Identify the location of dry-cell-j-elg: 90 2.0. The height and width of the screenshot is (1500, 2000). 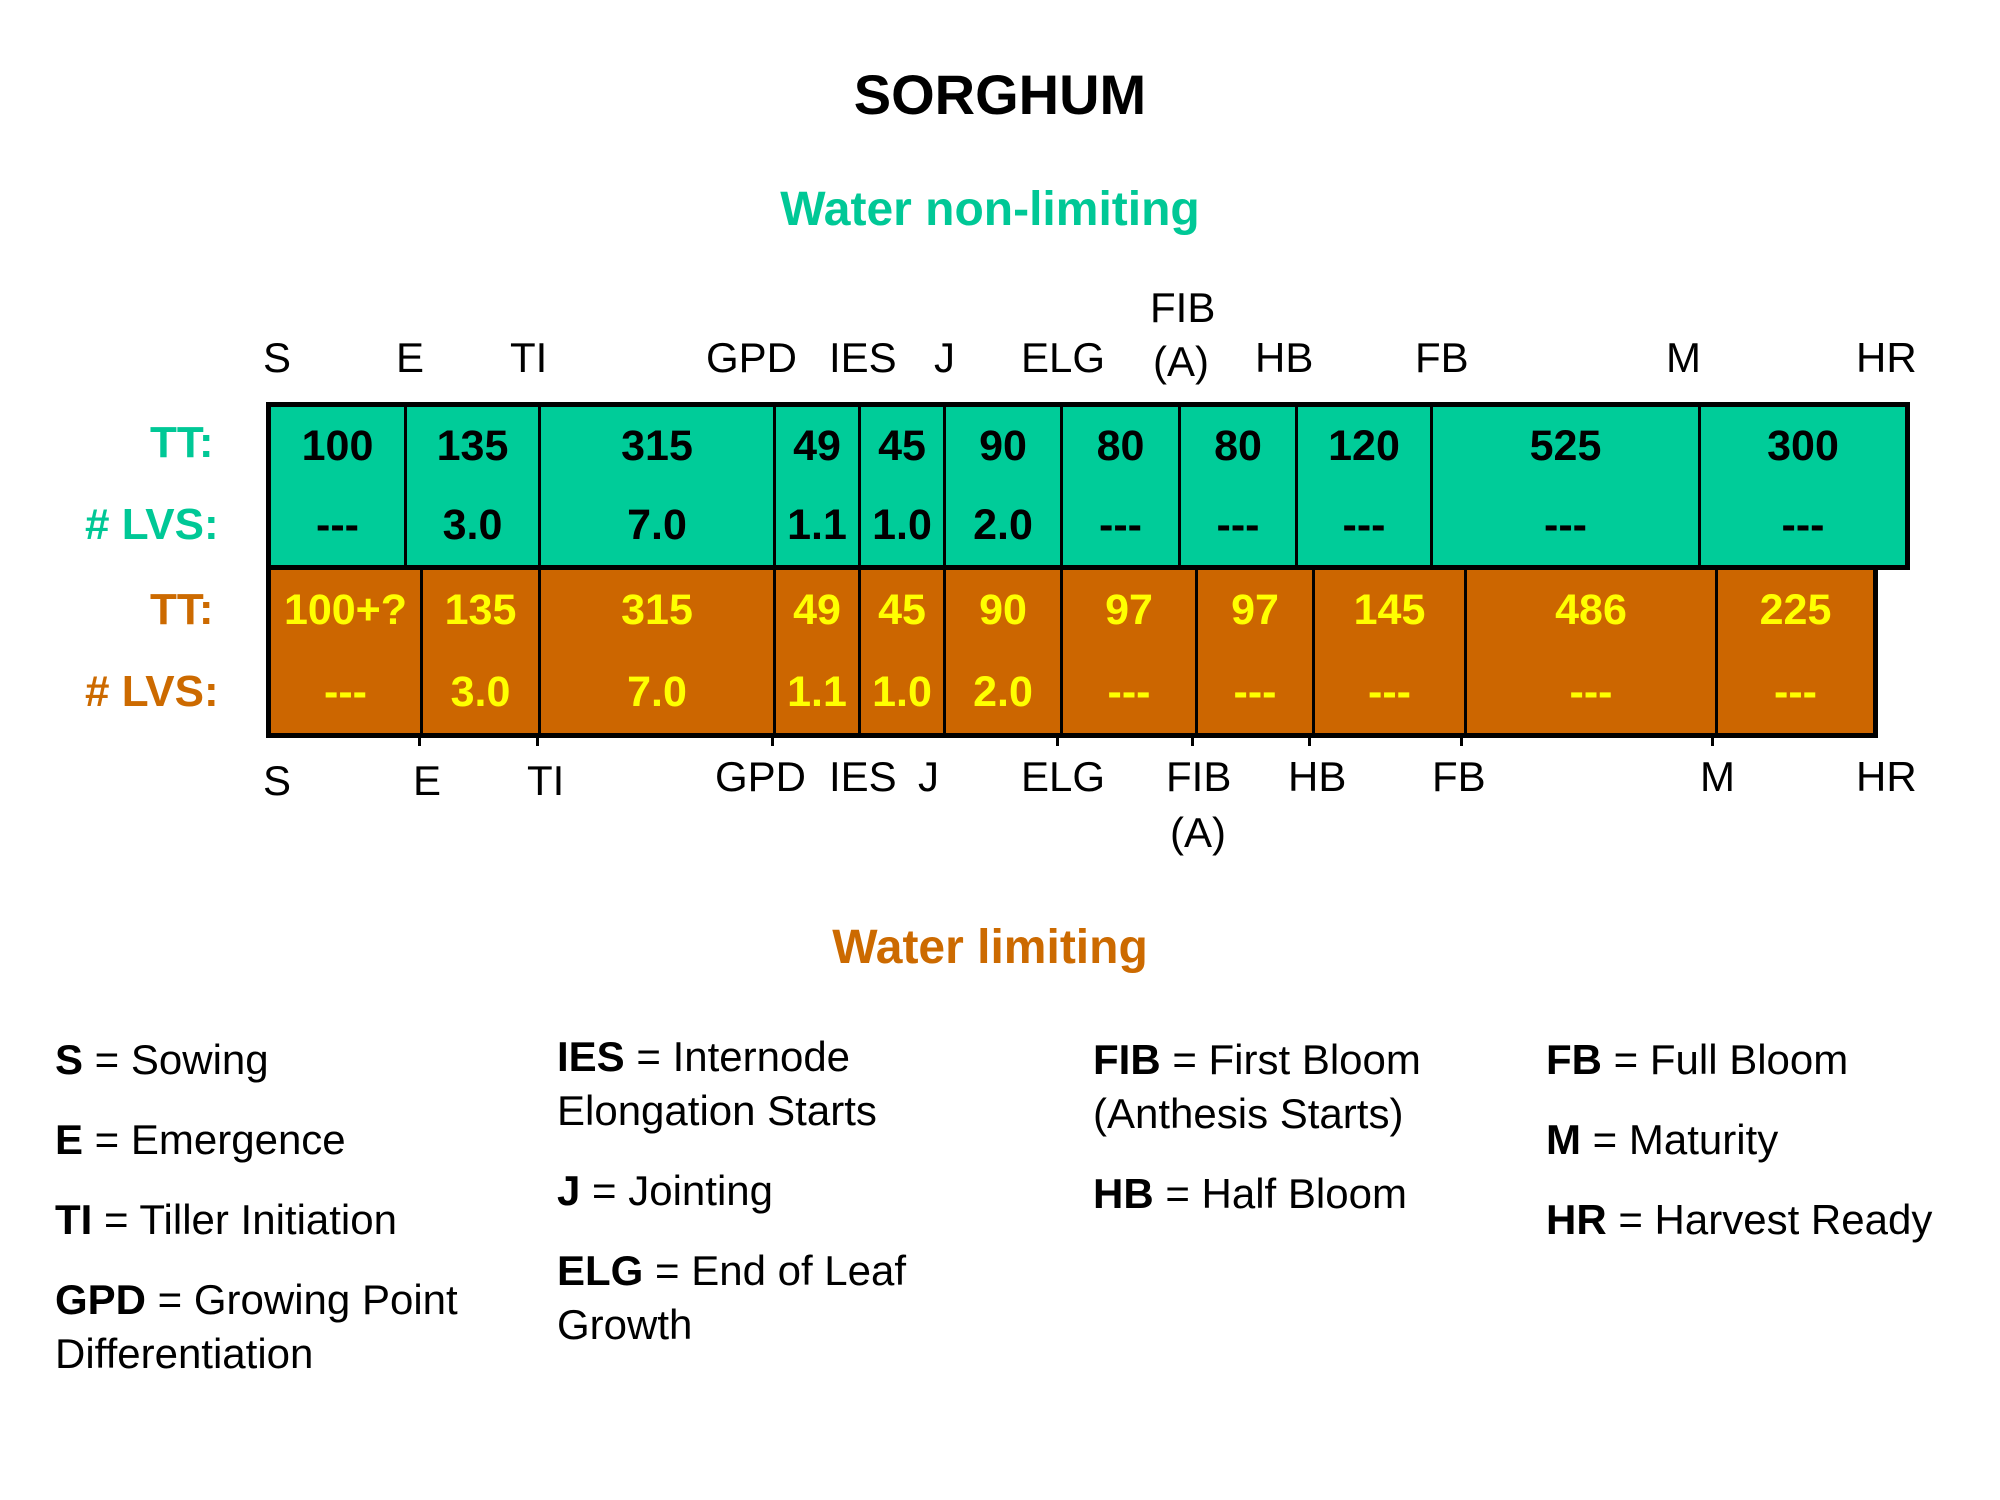
(1004, 651).